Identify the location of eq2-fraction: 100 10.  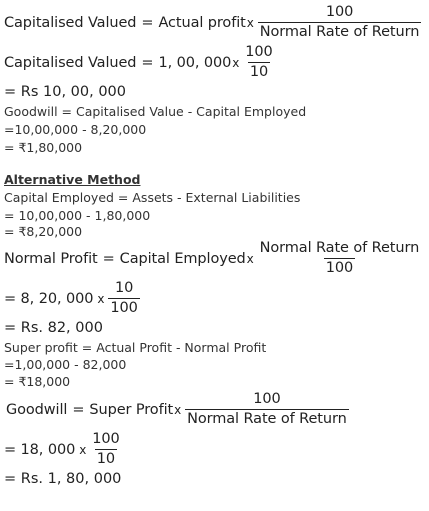
(258, 62).